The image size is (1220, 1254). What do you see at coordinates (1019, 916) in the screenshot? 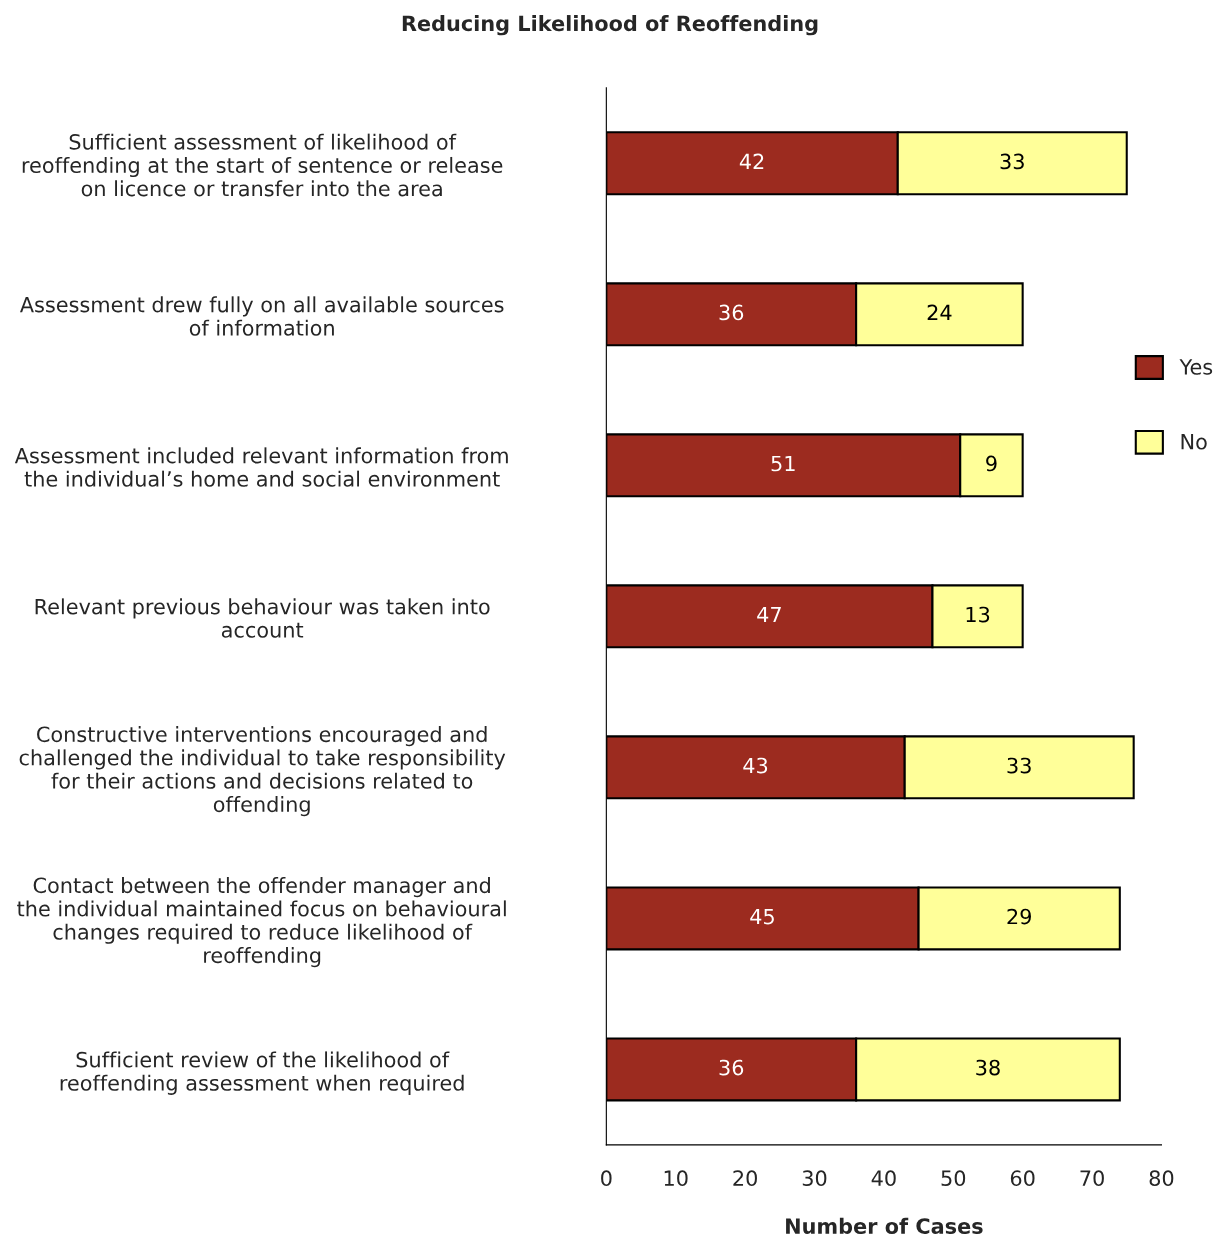
I see `data-label: 29` at bounding box center [1019, 916].